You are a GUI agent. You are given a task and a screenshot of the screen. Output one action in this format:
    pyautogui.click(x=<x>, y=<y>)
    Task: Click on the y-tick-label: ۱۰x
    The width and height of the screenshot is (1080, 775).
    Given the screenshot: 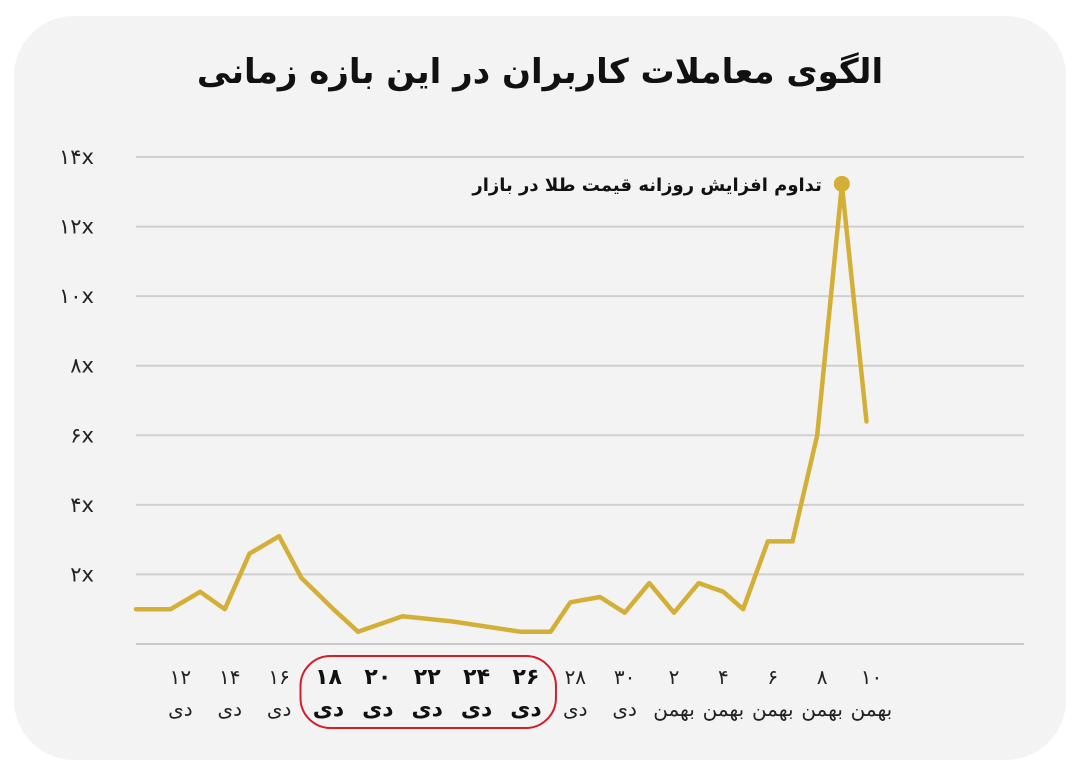 What is the action you would take?
    pyautogui.click(x=76, y=296)
    